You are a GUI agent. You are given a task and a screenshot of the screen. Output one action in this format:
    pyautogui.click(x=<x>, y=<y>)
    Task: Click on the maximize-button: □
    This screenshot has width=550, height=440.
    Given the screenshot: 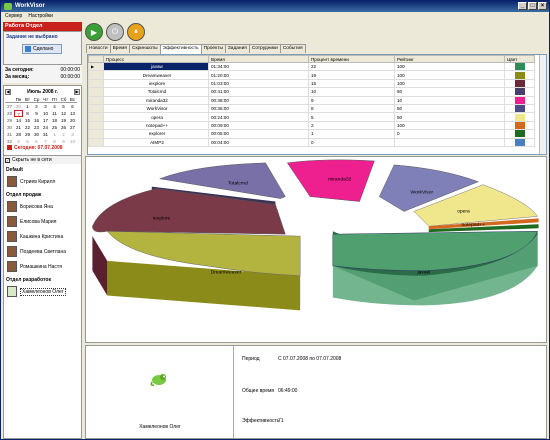 What is the action you would take?
    pyautogui.click(x=532, y=6)
    